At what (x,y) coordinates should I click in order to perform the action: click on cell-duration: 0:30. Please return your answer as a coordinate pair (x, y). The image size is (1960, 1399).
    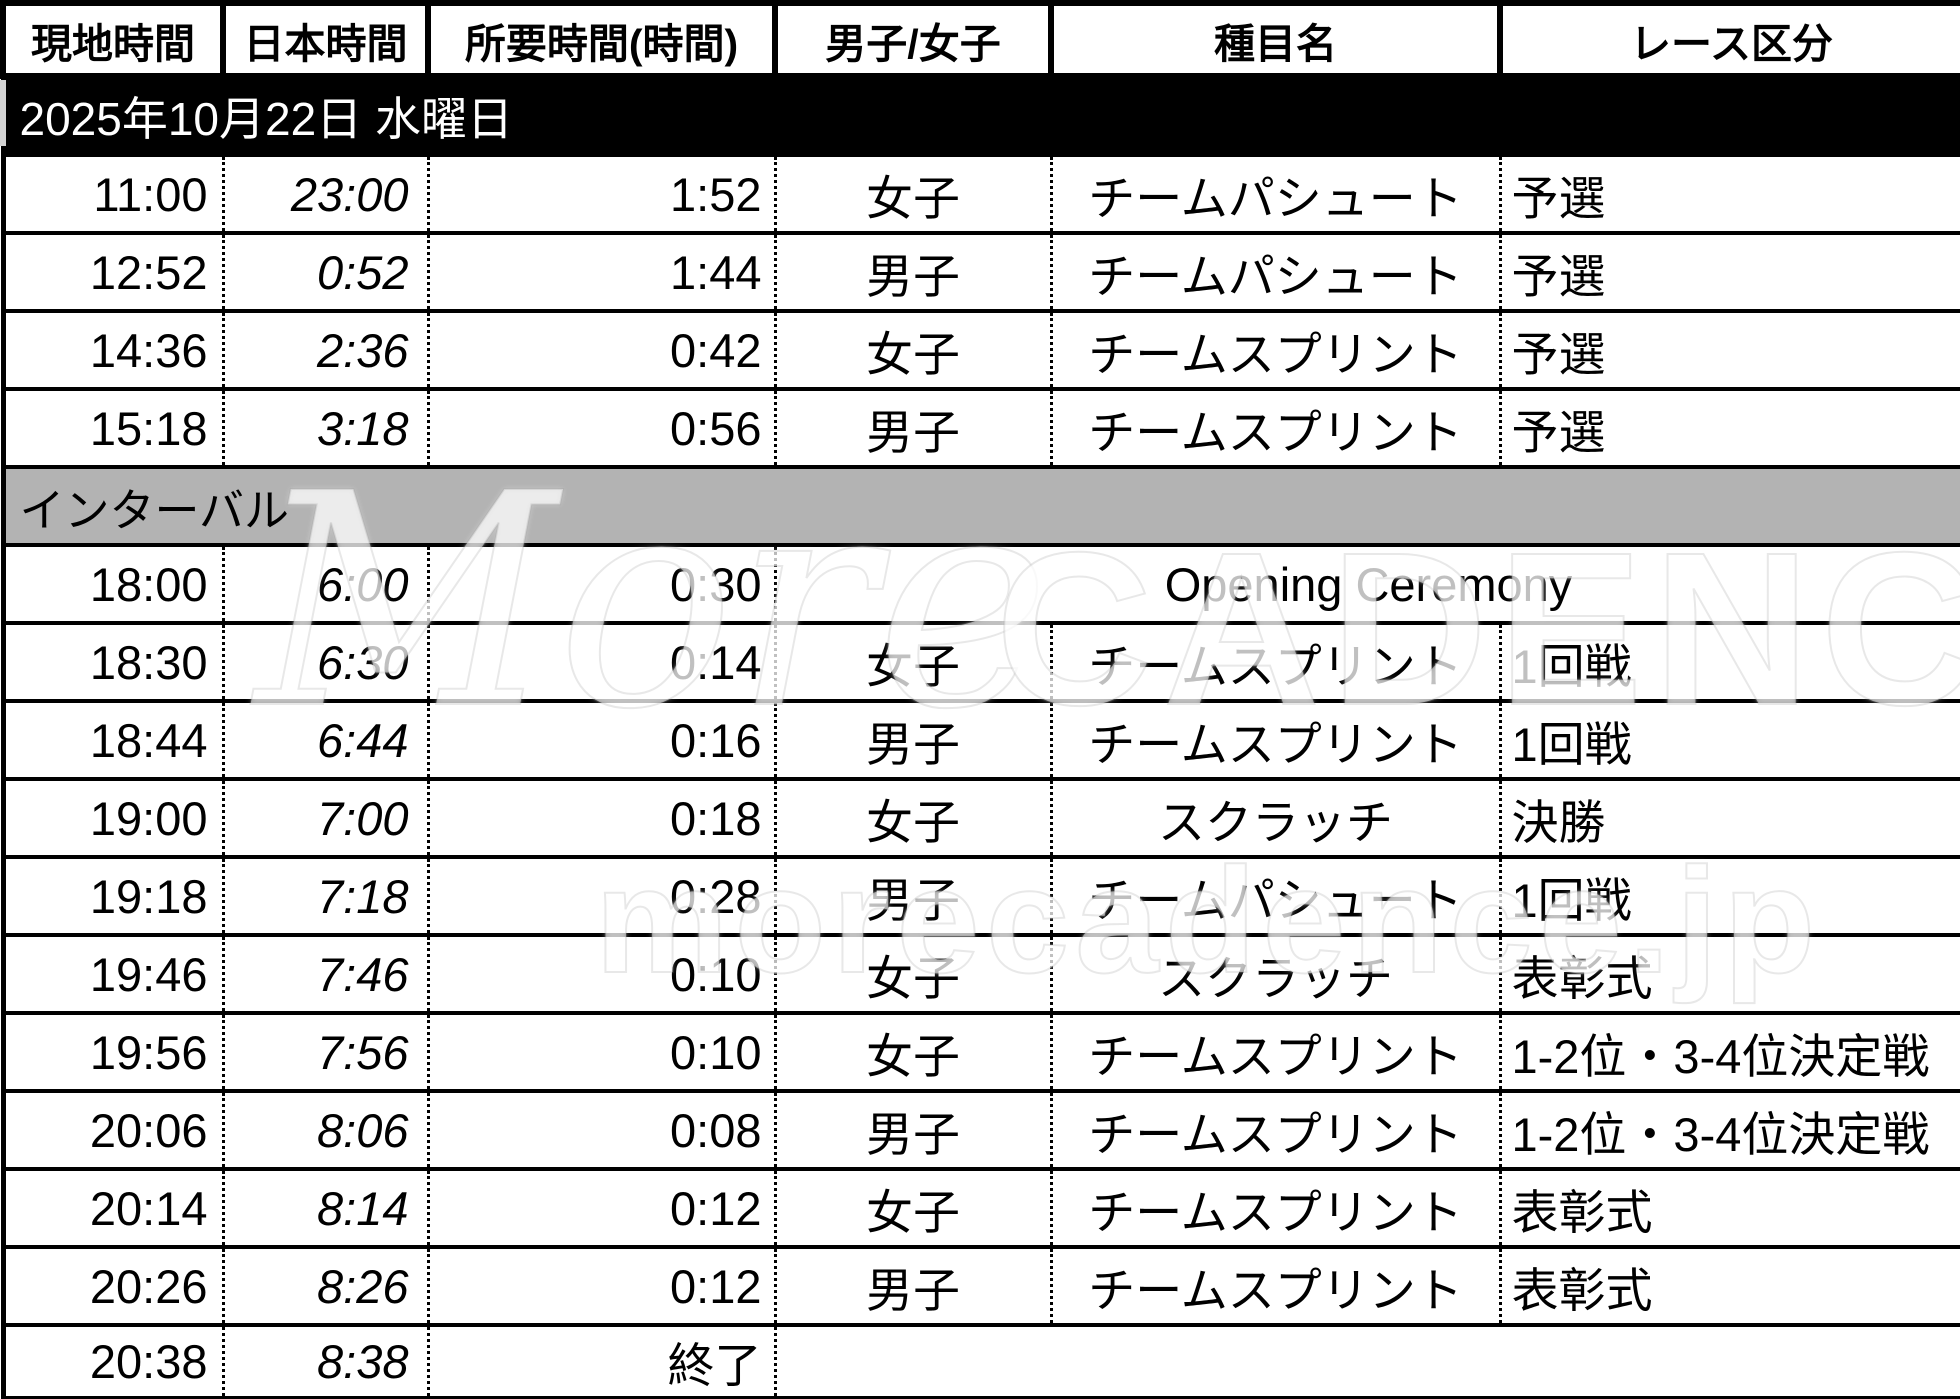
    Looking at the image, I should click on (600, 583).